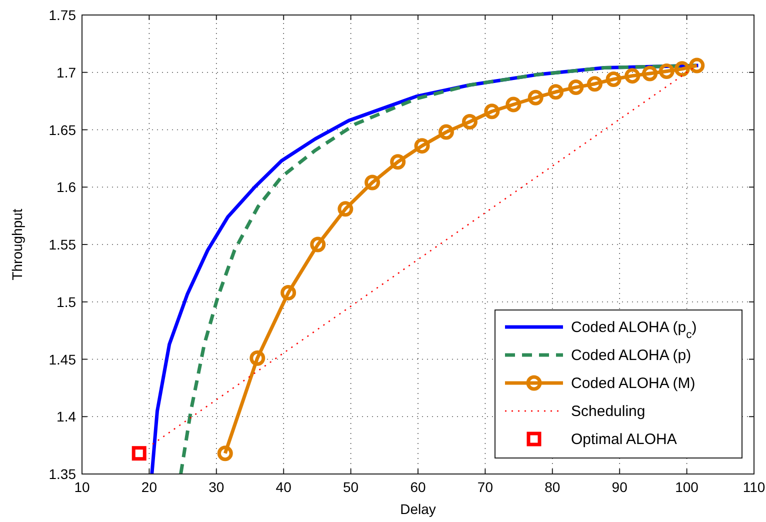 The height and width of the screenshot is (522, 766). What do you see at coordinates (17, 244) in the screenshot?
I see `y-axis-title: Throughput` at bounding box center [17, 244].